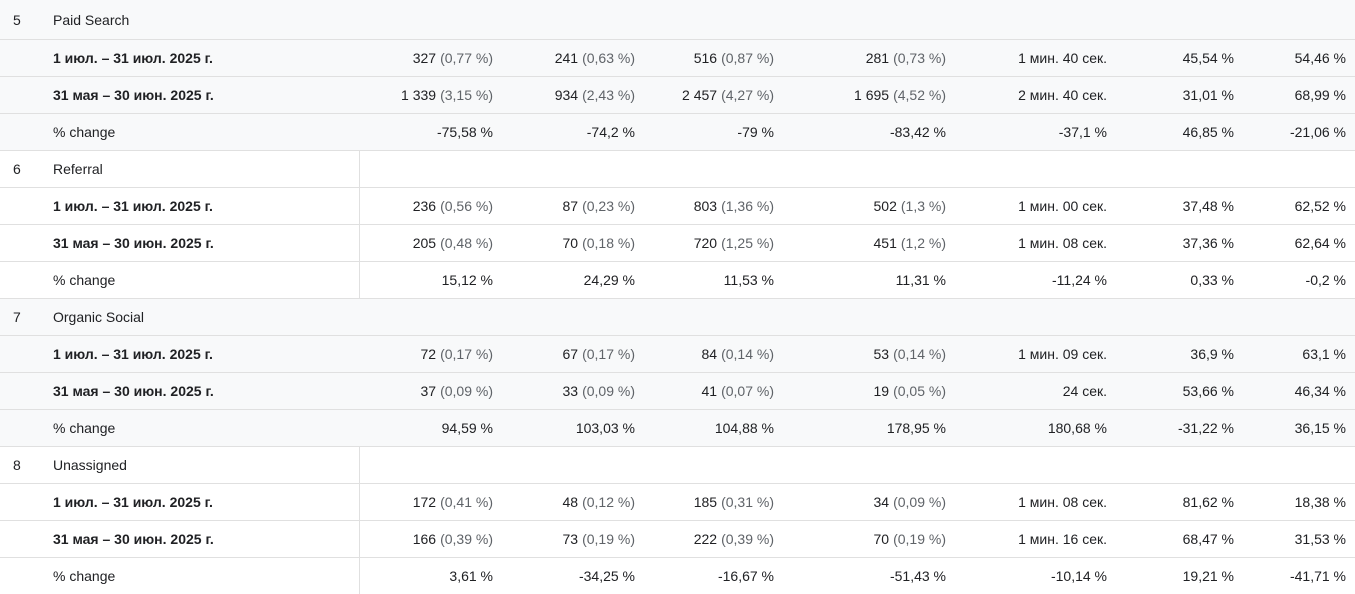 The width and height of the screenshot is (1355, 594). I want to click on metric-value: 19, so click(881, 391).